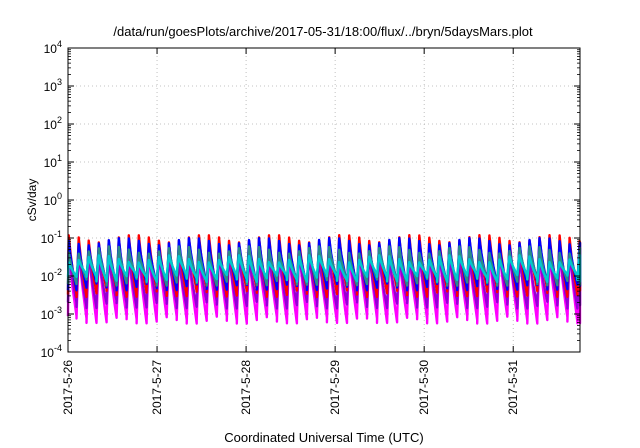  Describe the element at coordinates (51, 313) in the screenshot. I see `y-tick-label: 10⁻³` at that location.